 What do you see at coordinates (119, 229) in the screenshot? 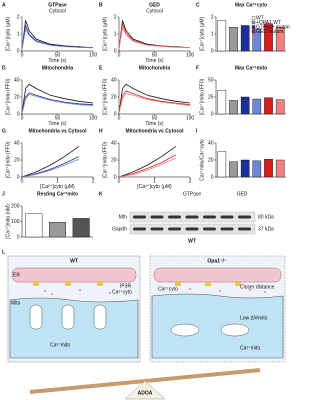
I see `row-label: Gapdh` at bounding box center [119, 229].